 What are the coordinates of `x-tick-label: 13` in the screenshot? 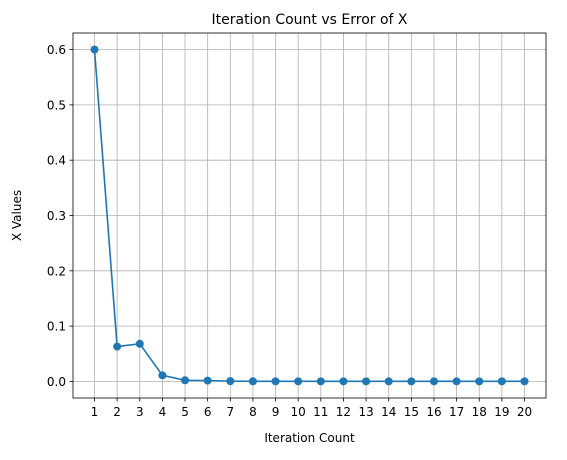 It's located at (365, 412).